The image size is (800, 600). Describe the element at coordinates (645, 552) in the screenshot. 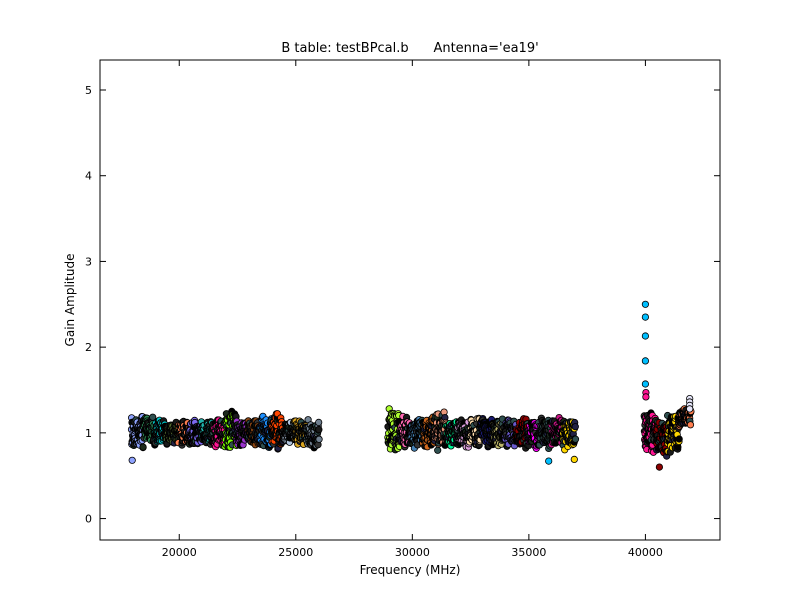

I see `x-tick-label: 40000` at that location.